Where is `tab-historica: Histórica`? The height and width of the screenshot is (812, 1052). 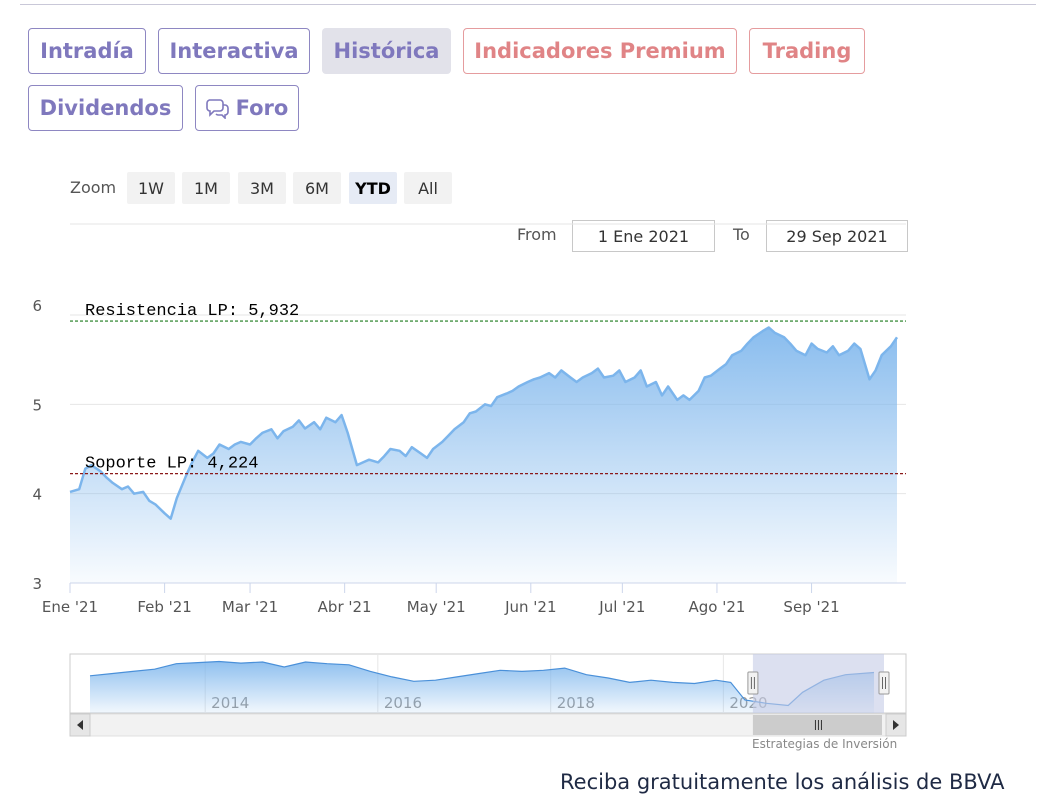 tab-historica: Histórica is located at coordinates (386, 51).